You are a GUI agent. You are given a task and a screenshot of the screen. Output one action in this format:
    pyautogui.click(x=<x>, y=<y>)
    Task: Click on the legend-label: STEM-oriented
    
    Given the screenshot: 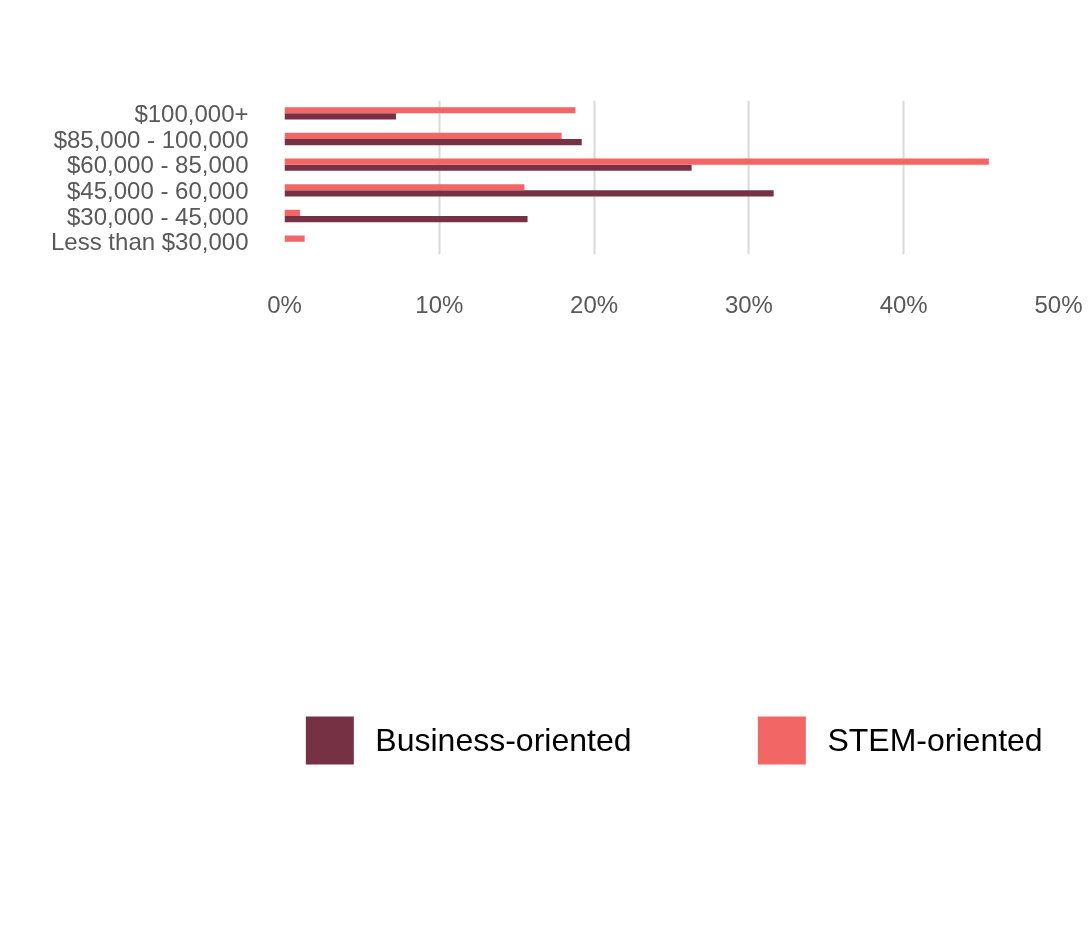 What is the action you would take?
    pyautogui.click(x=935, y=740)
    